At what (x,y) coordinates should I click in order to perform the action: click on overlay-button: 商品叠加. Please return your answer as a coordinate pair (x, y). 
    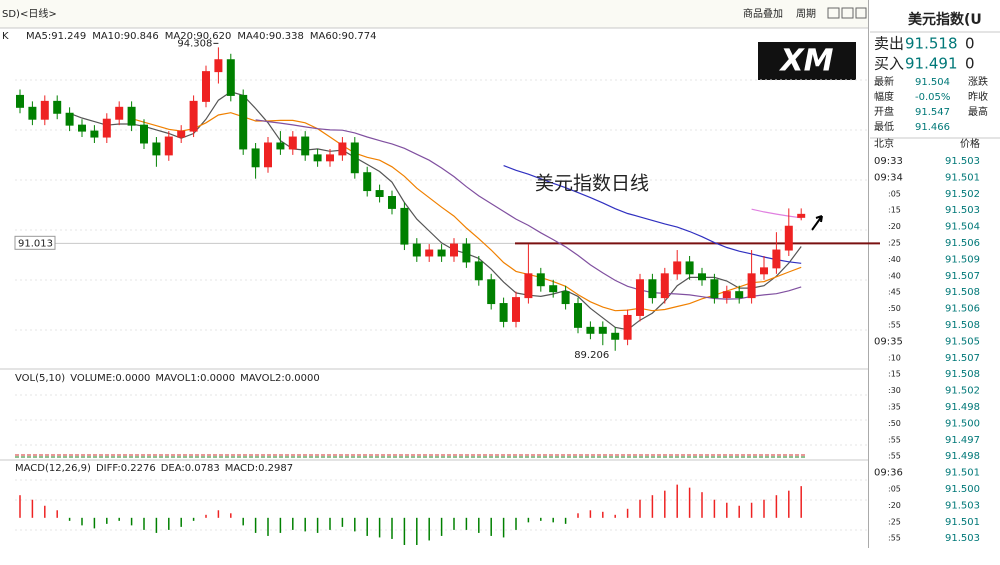
    Looking at the image, I should click on (763, 13).